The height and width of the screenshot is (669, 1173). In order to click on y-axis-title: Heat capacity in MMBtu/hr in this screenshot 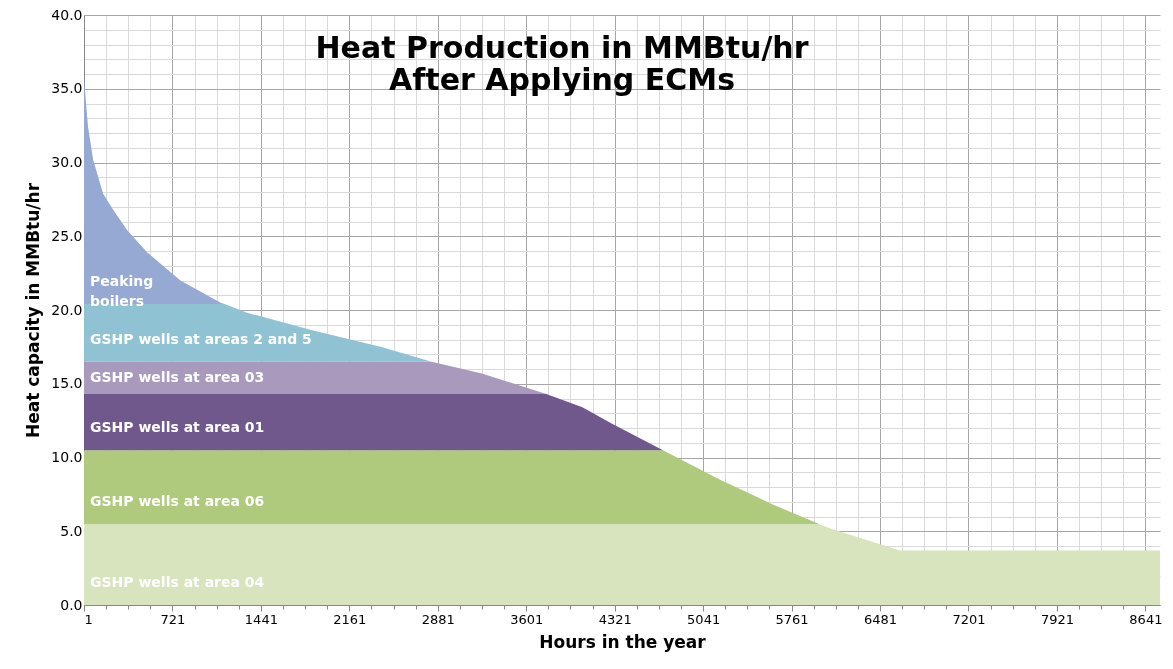, I will do `click(33, 310)`.